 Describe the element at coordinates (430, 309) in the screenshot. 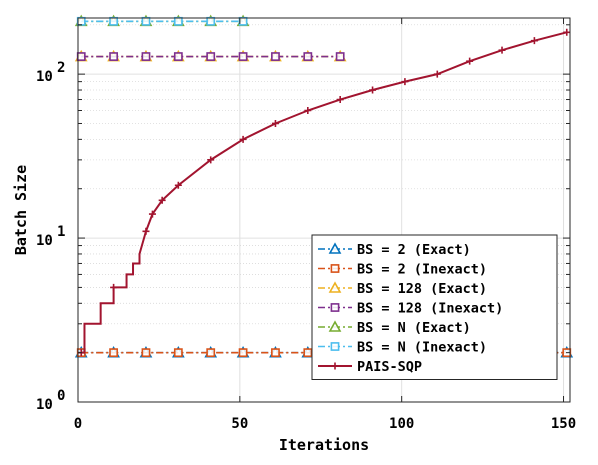

I see `legend-label: BS = 128 (Inexact)` at that location.